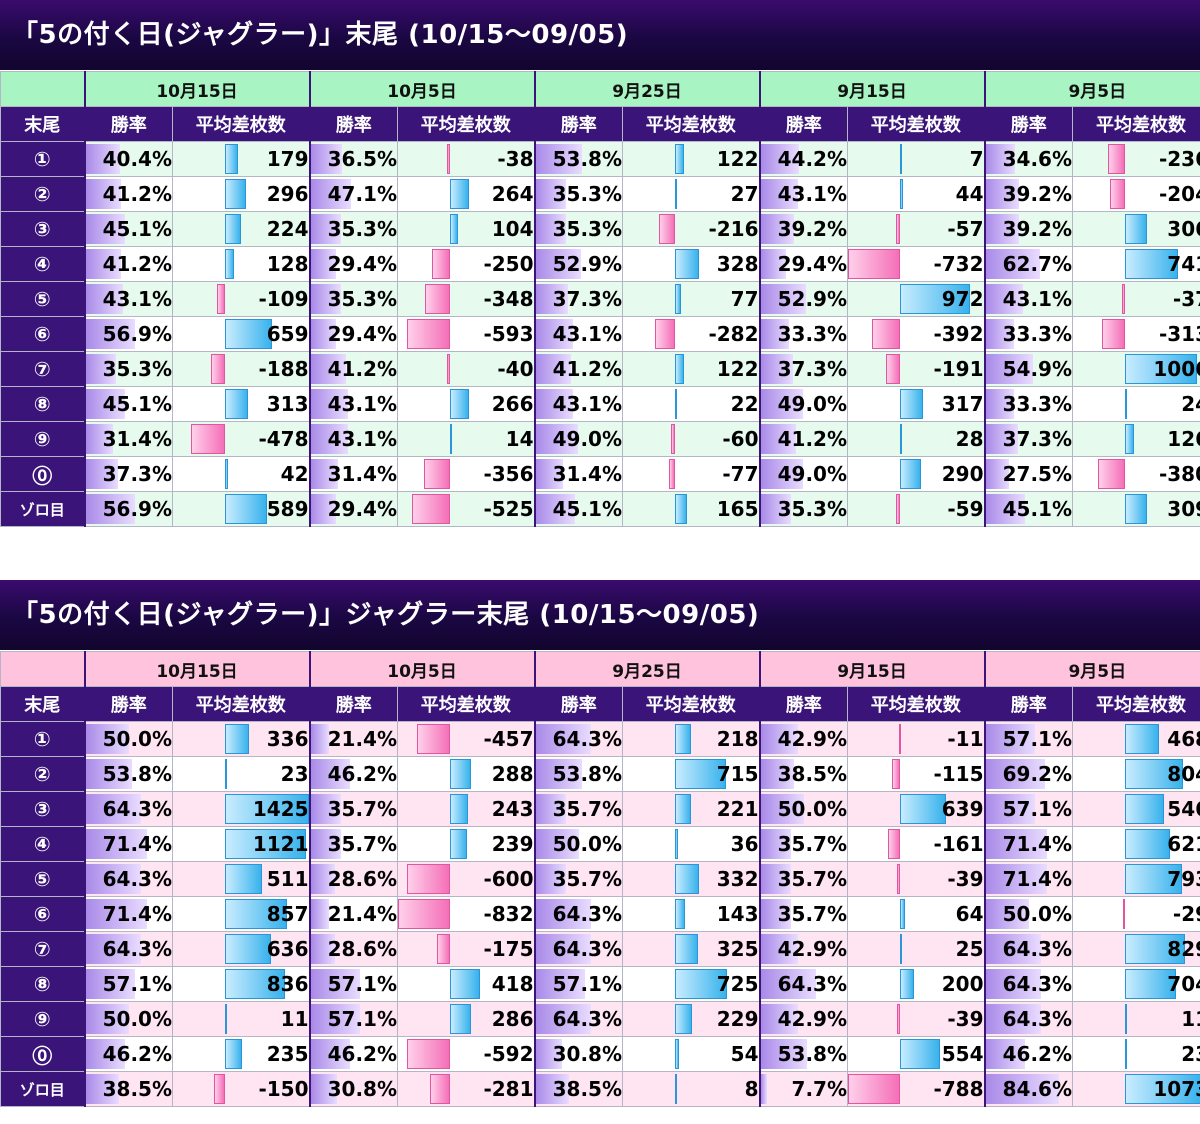 The width and height of the screenshot is (1200, 1124). Describe the element at coordinates (362, 194) in the screenshot. I see `win-rate-value: 47.1%` at that location.